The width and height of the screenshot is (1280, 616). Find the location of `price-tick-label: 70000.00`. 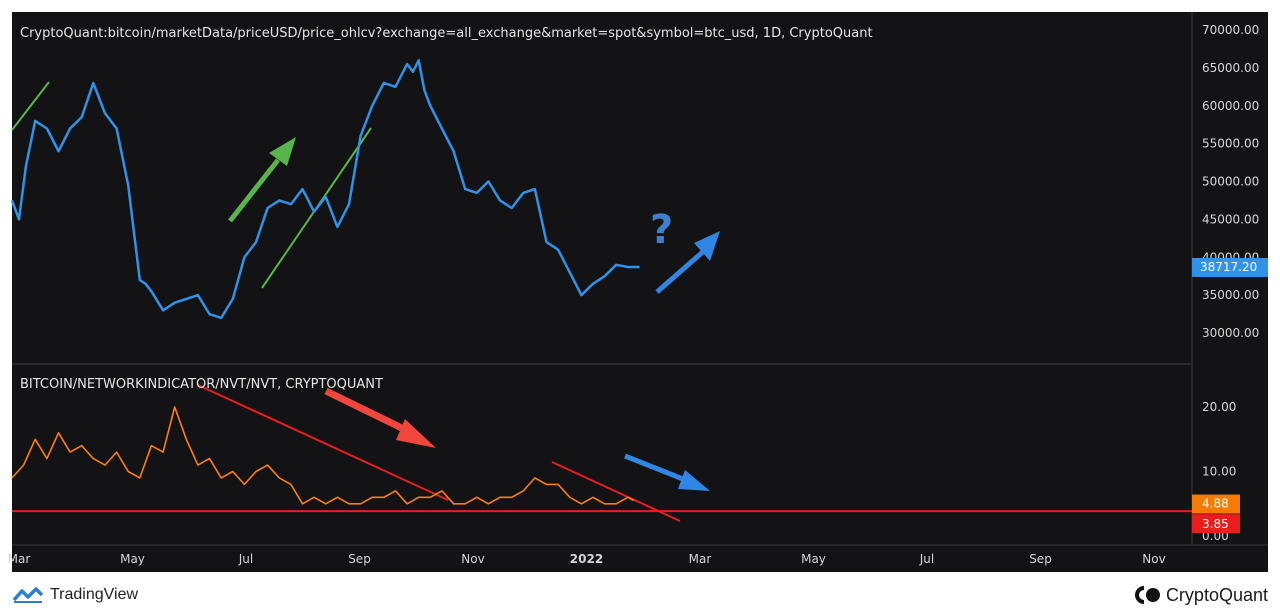

price-tick-label: 70000.00 is located at coordinates (1230, 30).